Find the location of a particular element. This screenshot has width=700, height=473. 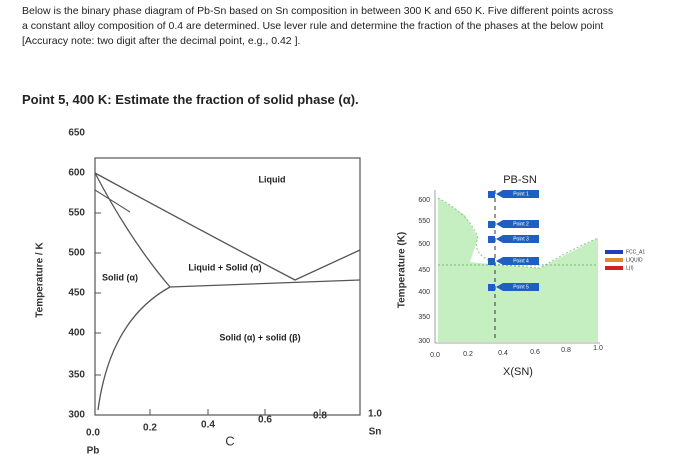

point-label: Point 3 is located at coordinates (521, 239).